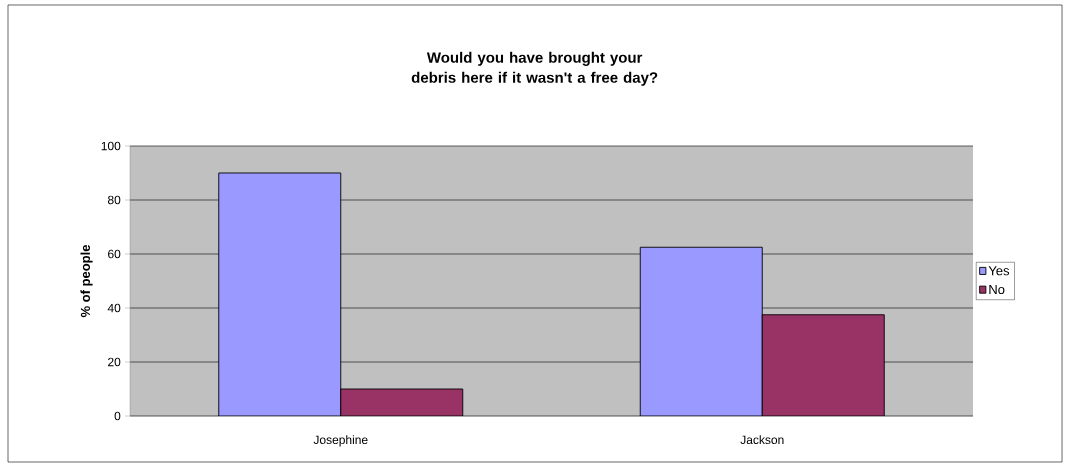  What do you see at coordinates (117, 416) in the screenshot?
I see `y-tick-label: 0` at bounding box center [117, 416].